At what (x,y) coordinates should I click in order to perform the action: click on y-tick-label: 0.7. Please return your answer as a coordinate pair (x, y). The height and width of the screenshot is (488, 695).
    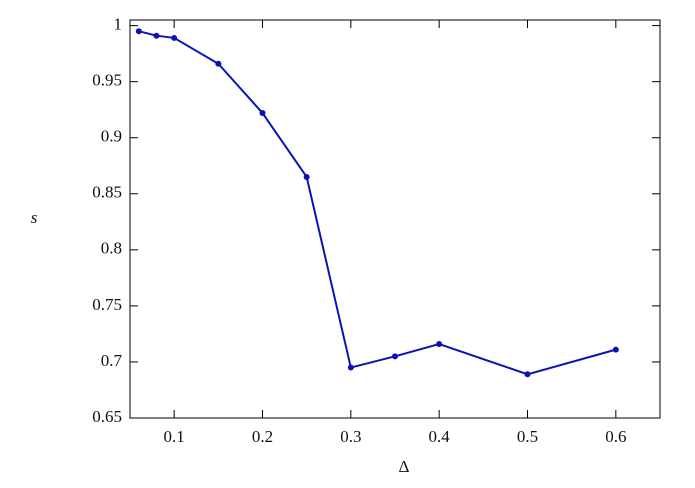
    Looking at the image, I should click on (112, 360).